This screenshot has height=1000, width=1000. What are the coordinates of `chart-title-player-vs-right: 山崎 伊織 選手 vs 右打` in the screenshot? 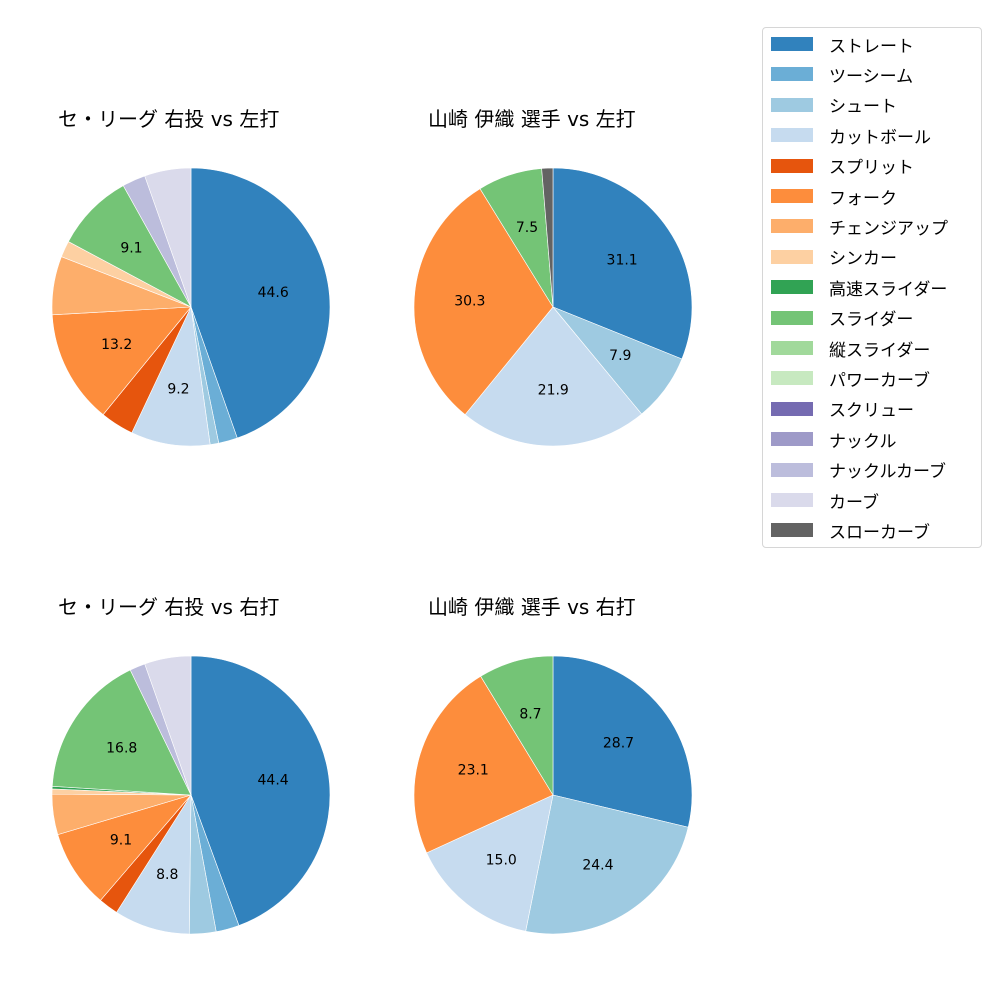 It's located at (532, 607).